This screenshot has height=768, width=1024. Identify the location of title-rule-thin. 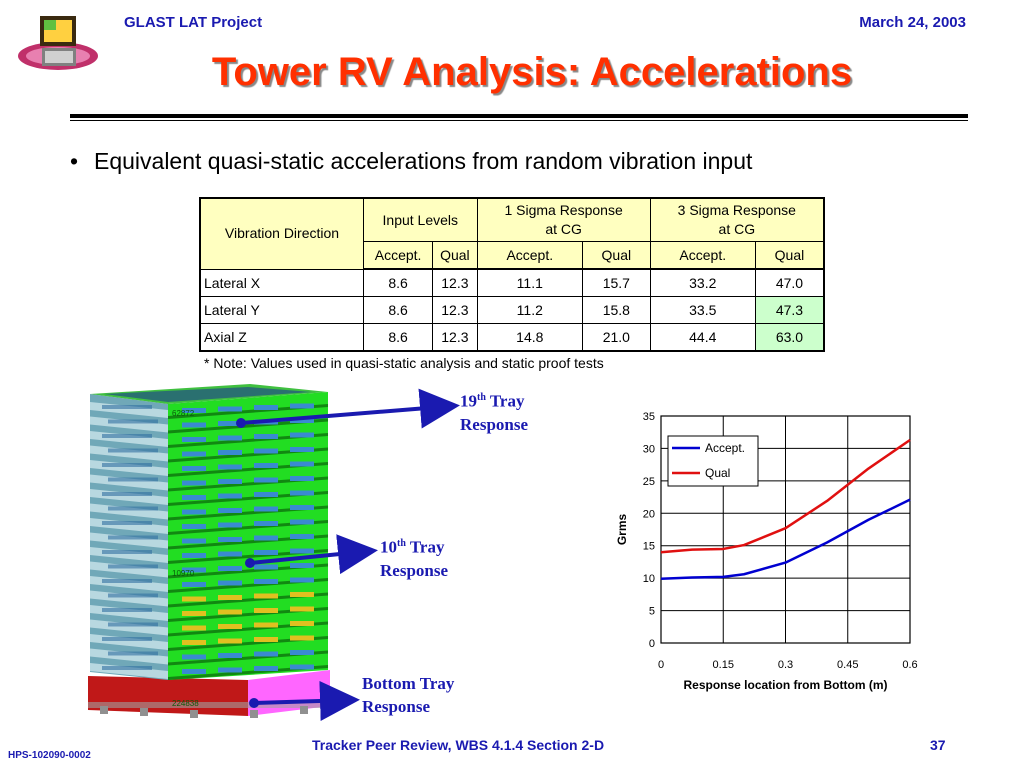
(519, 120).